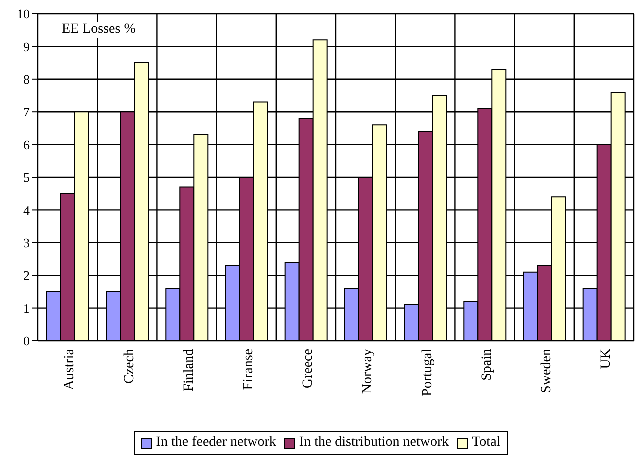 Image resolution: width=641 pixels, height=459 pixels. I want to click on x-tick-label: Austria, so click(70, 369).